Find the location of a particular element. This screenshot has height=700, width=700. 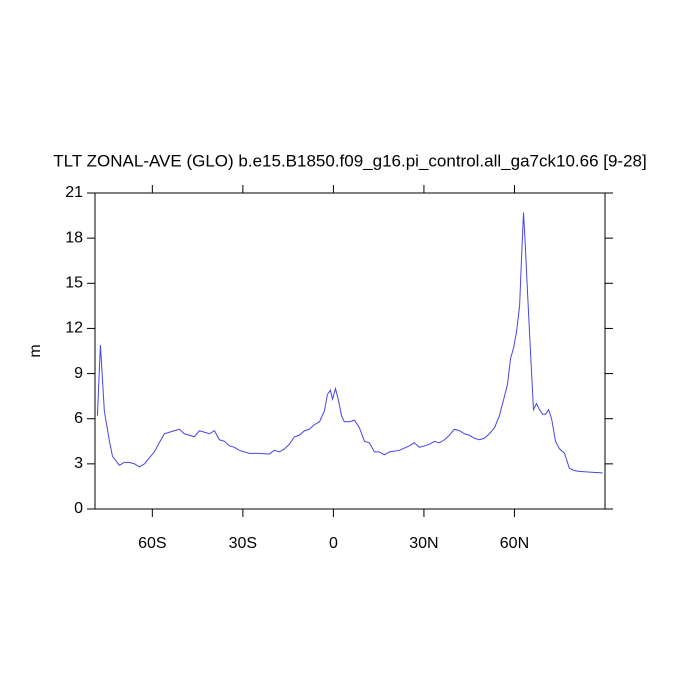

x-tick-label: 0 is located at coordinates (333, 543).